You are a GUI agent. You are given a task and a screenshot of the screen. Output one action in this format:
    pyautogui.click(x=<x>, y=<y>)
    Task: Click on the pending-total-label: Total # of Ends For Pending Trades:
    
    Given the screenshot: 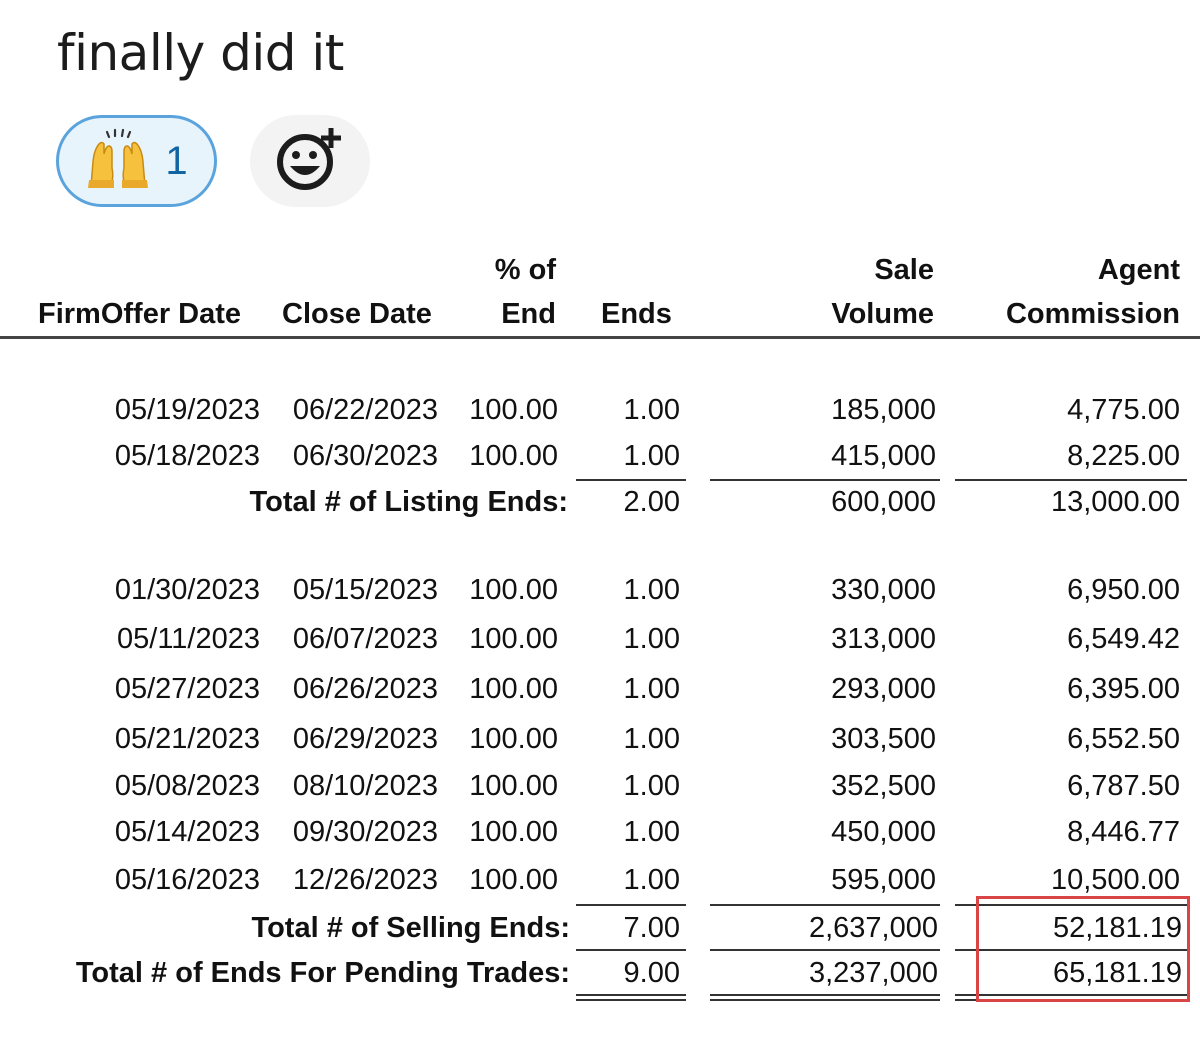 What is the action you would take?
    pyautogui.click(x=322, y=973)
    